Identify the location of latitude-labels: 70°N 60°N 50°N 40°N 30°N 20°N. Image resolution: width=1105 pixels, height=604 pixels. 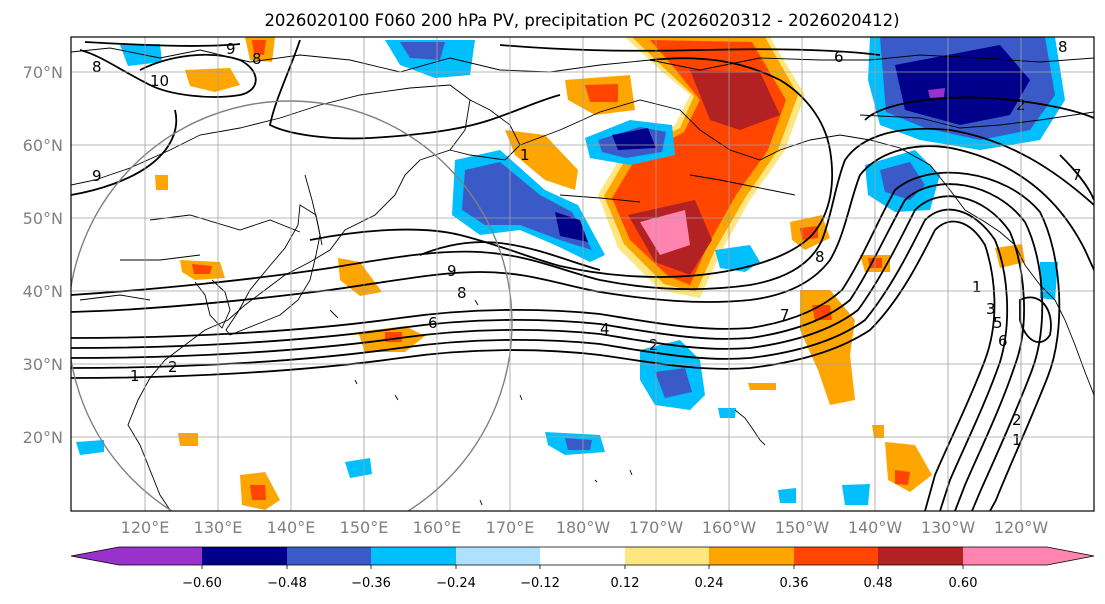
(43, 255).